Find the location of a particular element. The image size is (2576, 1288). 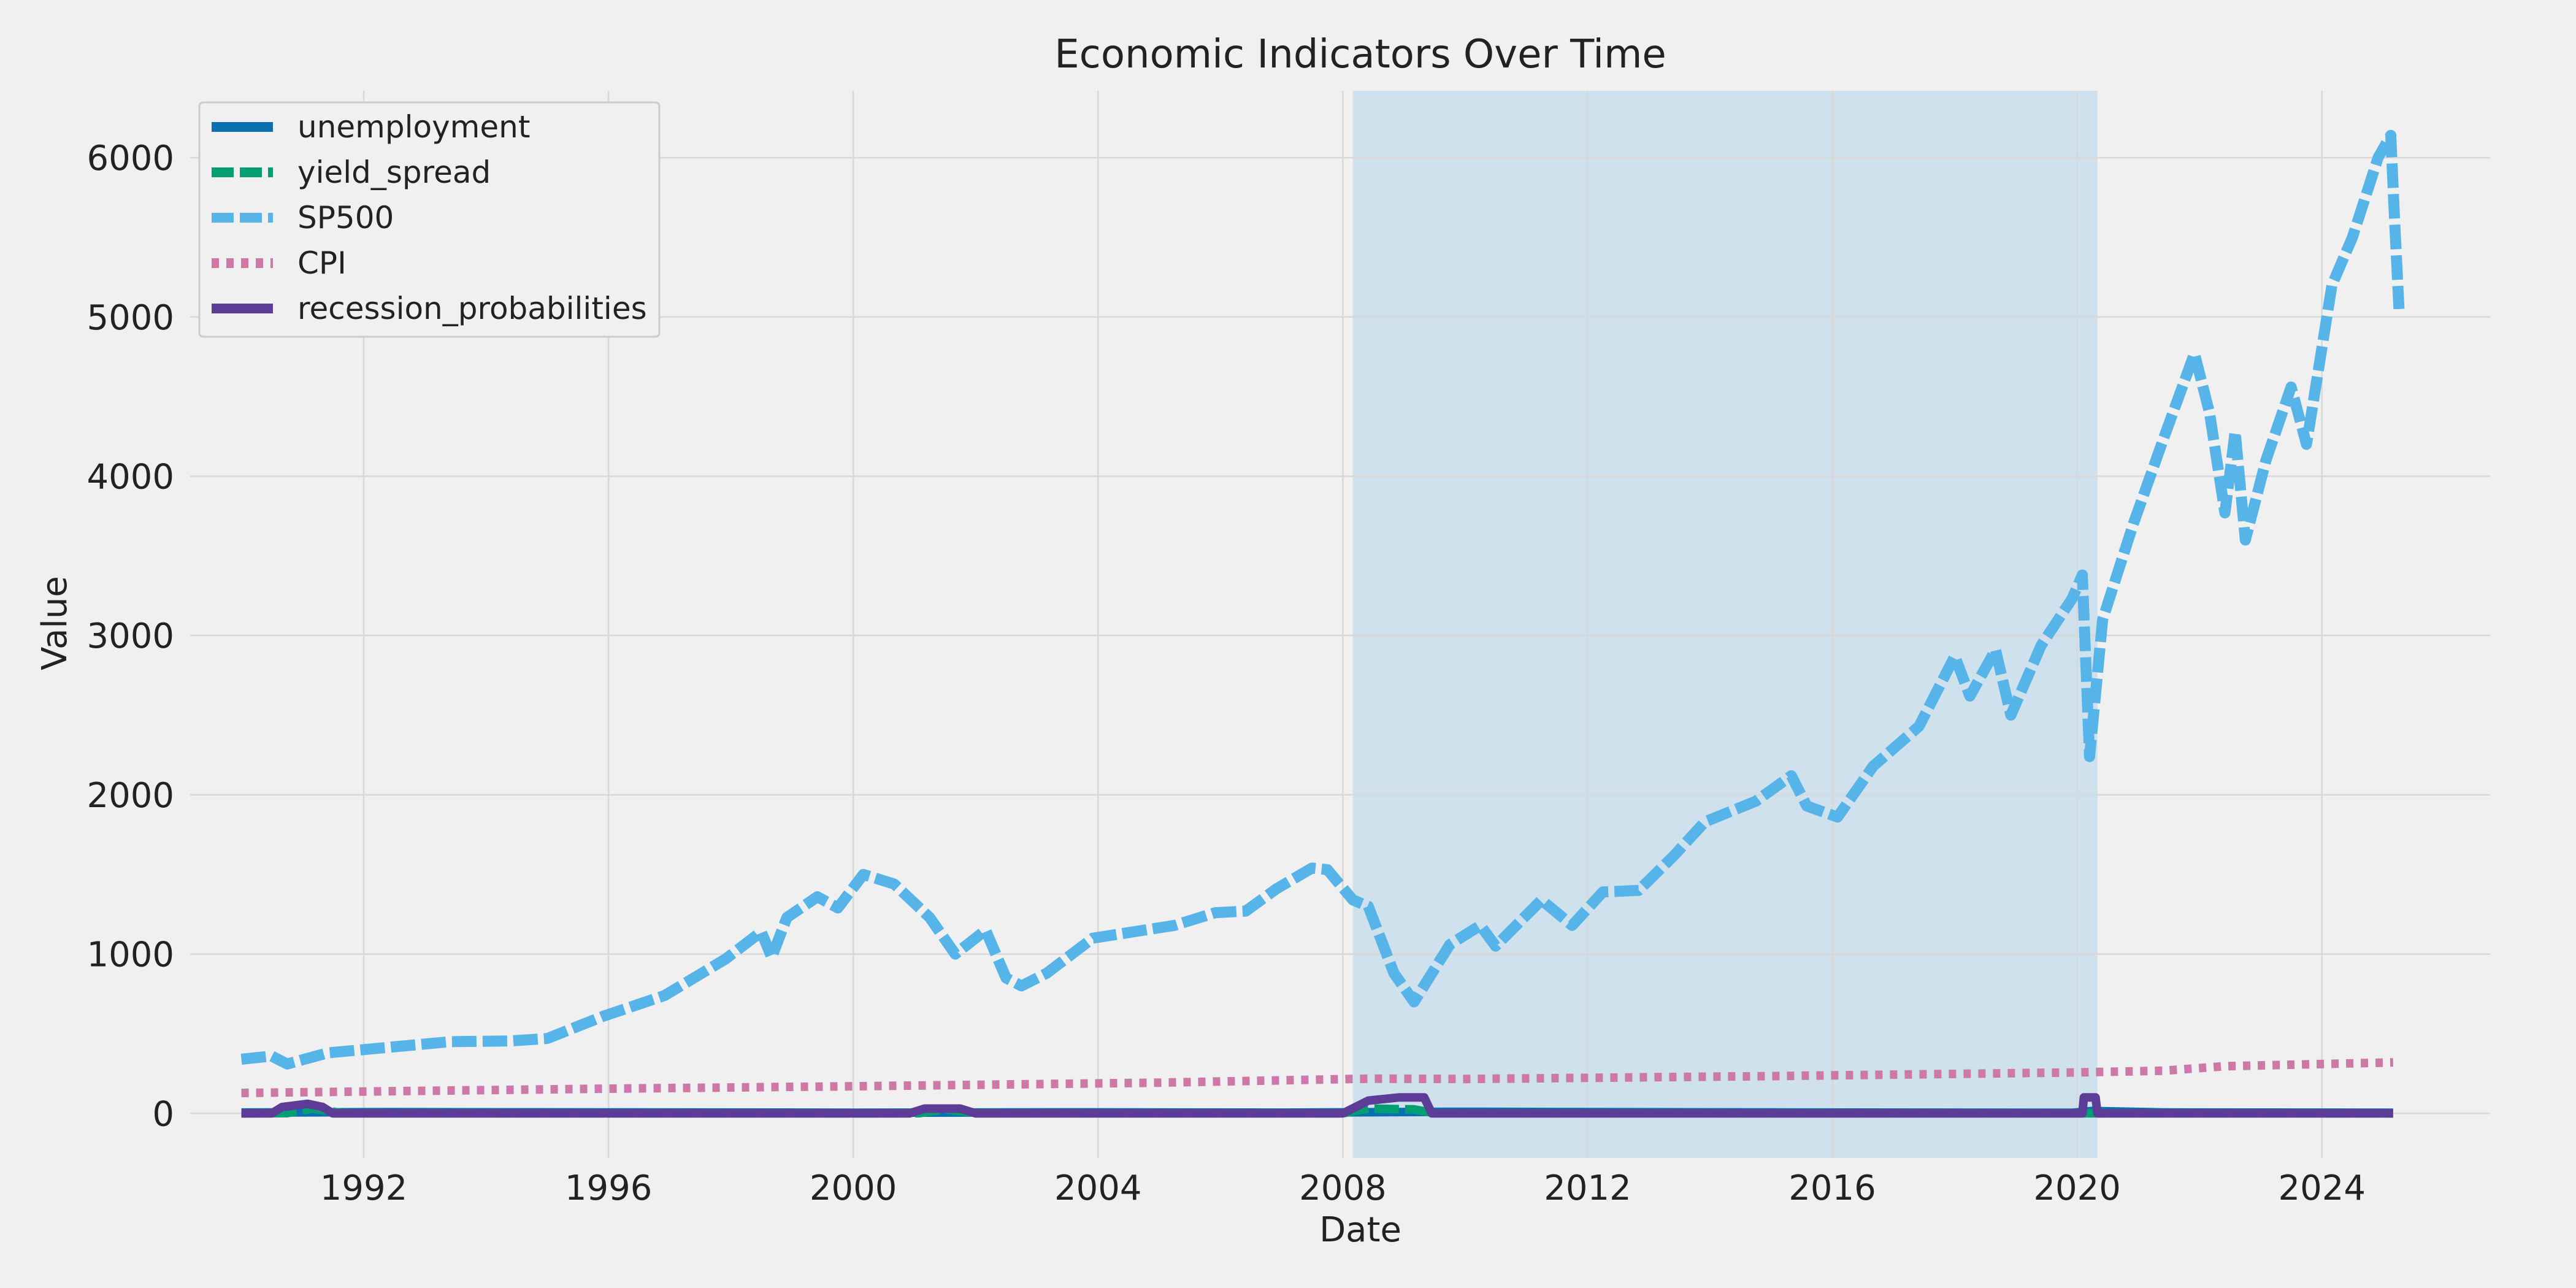

x-tick-label: 2012 is located at coordinates (1587, 1188).